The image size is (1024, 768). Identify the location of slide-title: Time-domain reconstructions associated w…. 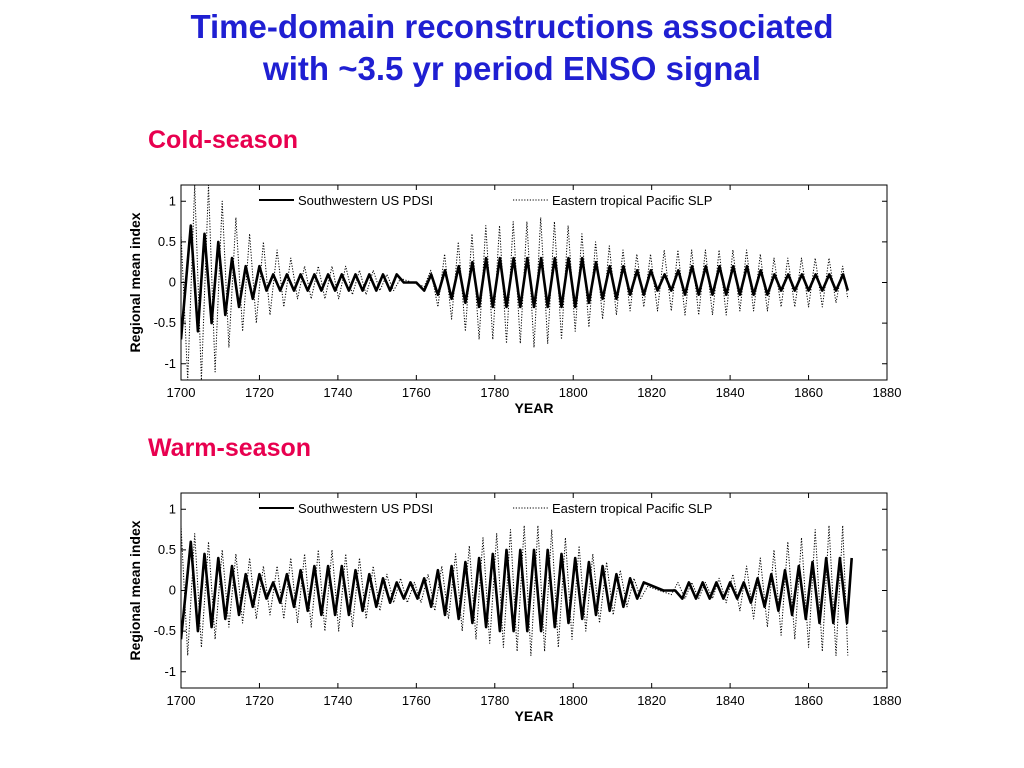
(512, 48).